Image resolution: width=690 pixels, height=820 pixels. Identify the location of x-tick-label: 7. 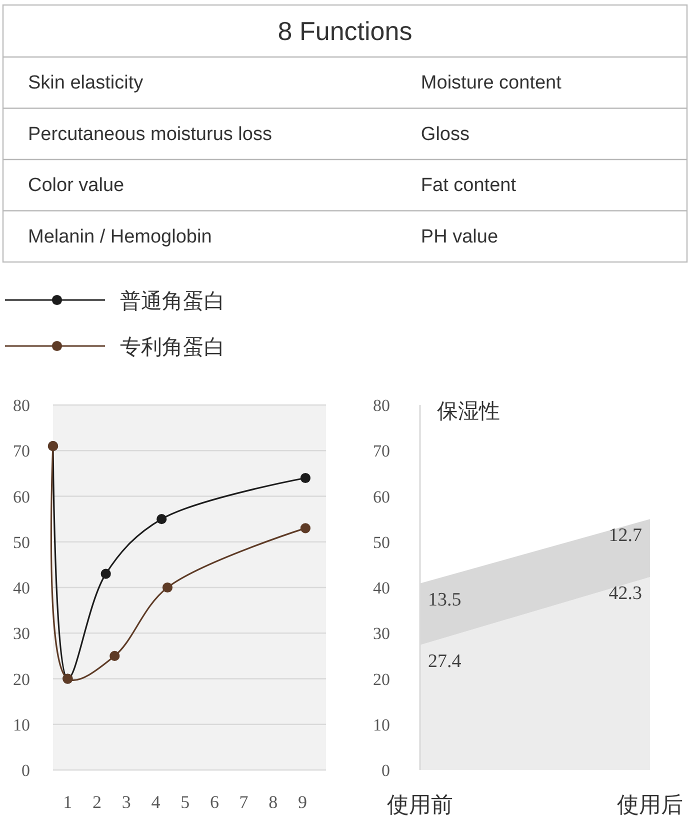
(243, 802).